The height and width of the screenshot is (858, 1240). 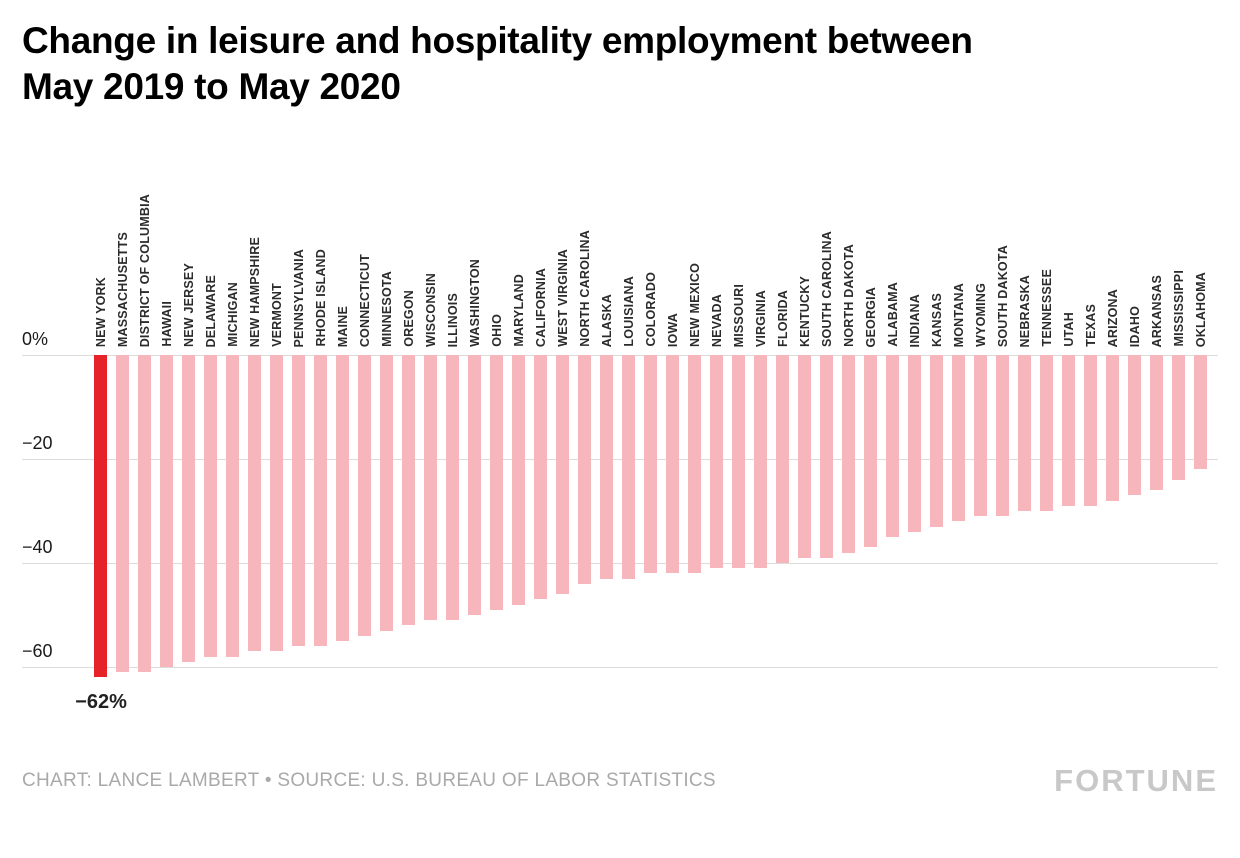 What do you see at coordinates (1025, 310) in the screenshot?
I see `state-label: NEBRASKA` at bounding box center [1025, 310].